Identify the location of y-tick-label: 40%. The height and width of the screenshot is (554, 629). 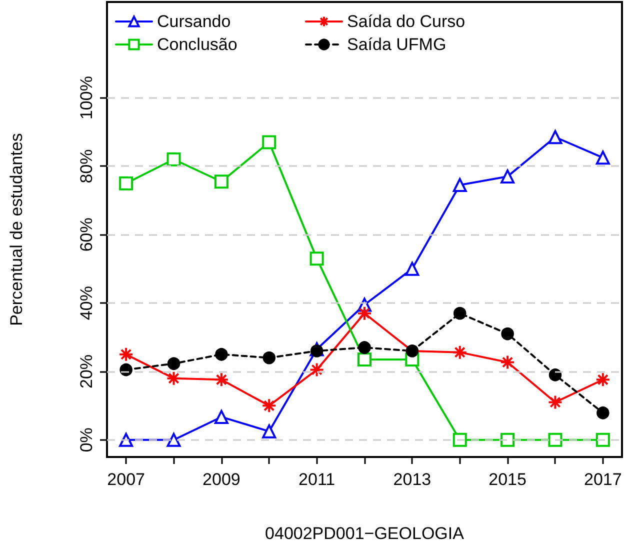
(86, 303).